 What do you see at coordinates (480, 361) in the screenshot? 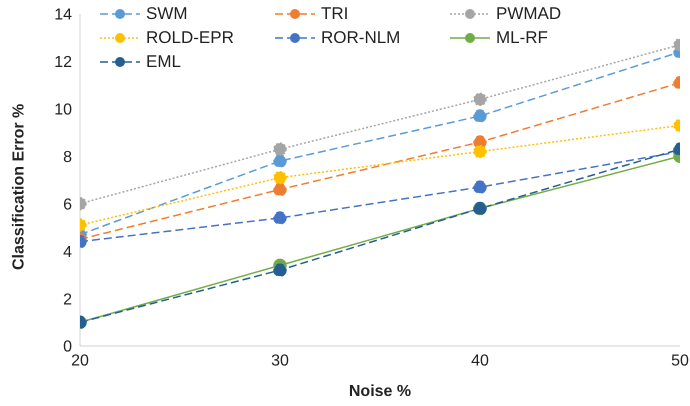
I see `x-tick-label: 40` at bounding box center [480, 361].